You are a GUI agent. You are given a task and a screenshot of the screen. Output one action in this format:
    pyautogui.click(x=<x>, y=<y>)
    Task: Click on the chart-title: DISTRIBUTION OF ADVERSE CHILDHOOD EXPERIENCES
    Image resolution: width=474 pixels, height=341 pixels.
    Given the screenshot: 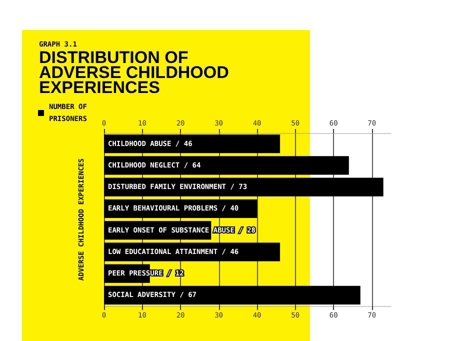 What is the action you would take?
    pyautogui.click(x=136, y=72)
    